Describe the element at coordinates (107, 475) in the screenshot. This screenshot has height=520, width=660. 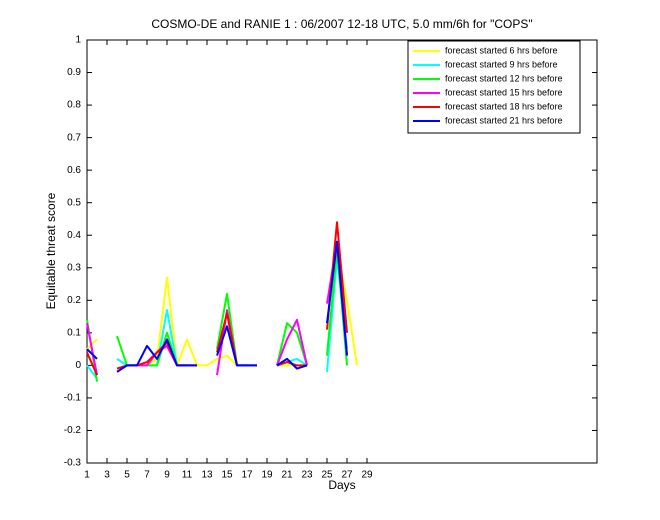
I see `x-tick-label: 3` at that location.